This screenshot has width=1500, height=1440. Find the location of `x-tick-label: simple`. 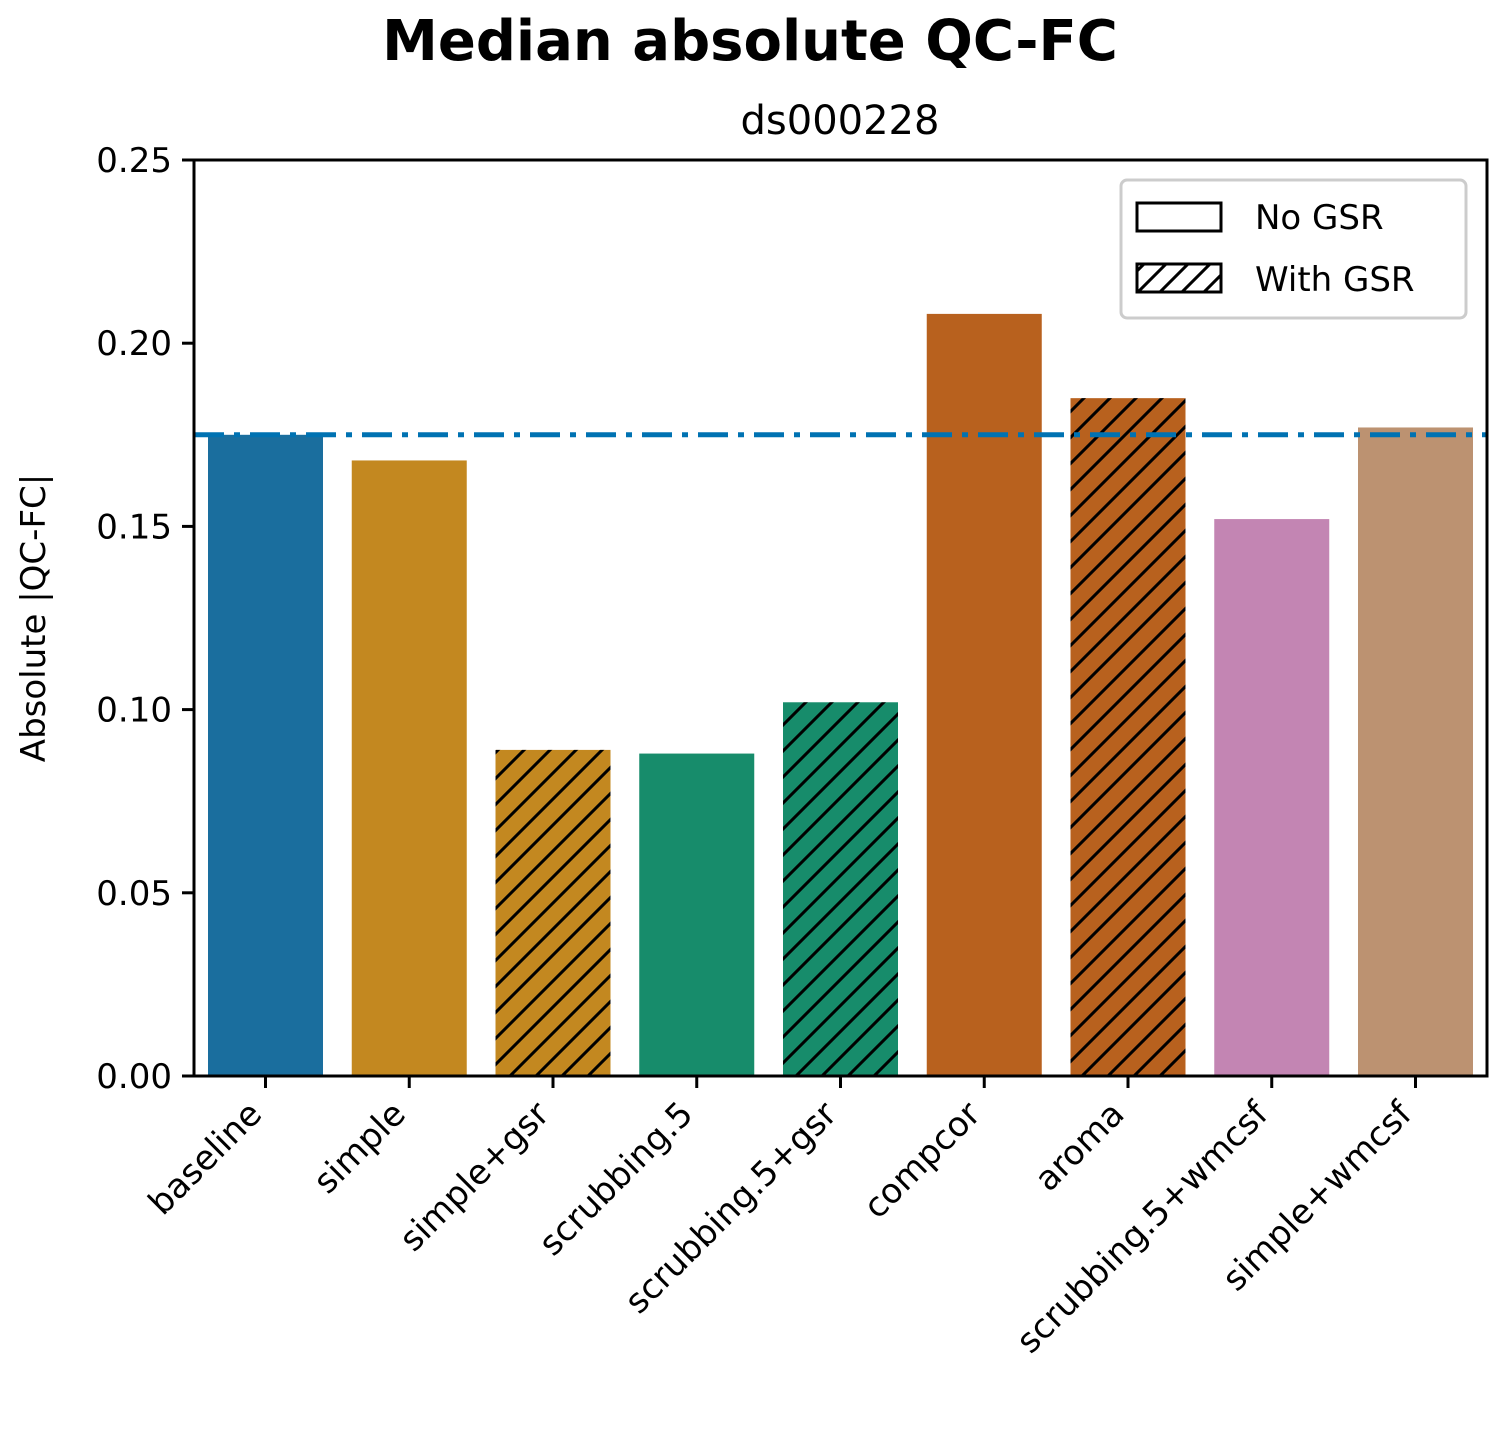

x-tick-label: simple is located at coordinates (360, 1148).